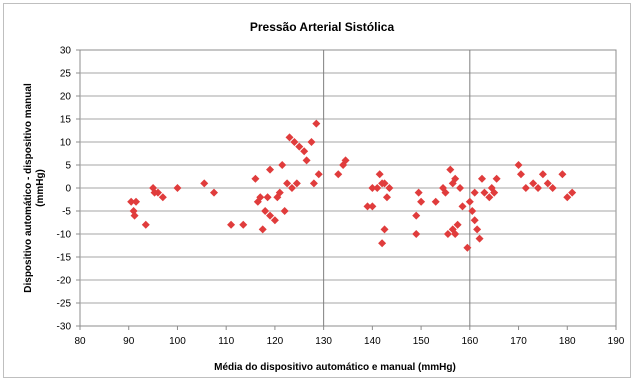 This screenshot has height=383, width=636. What do you see at coordinates (469, 341) in the screenshot?
I see `x-tick-label: 160` at bounding box center [469, 341].